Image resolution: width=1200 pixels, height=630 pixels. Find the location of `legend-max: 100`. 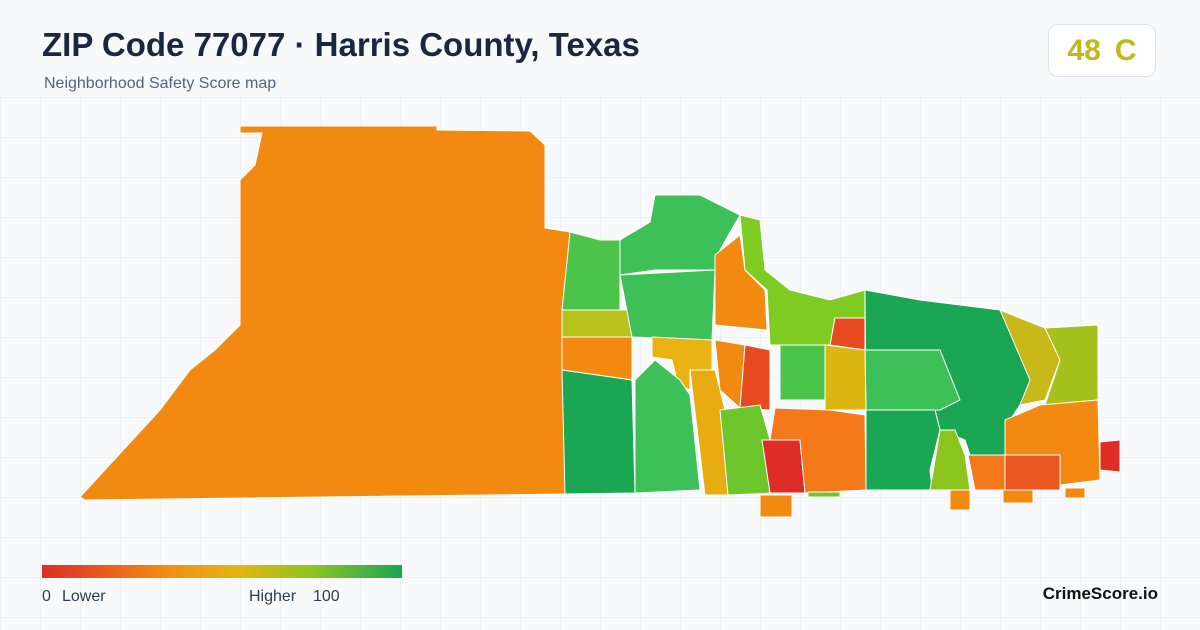

legend-max: 100 is located at coordinates (326, 596).